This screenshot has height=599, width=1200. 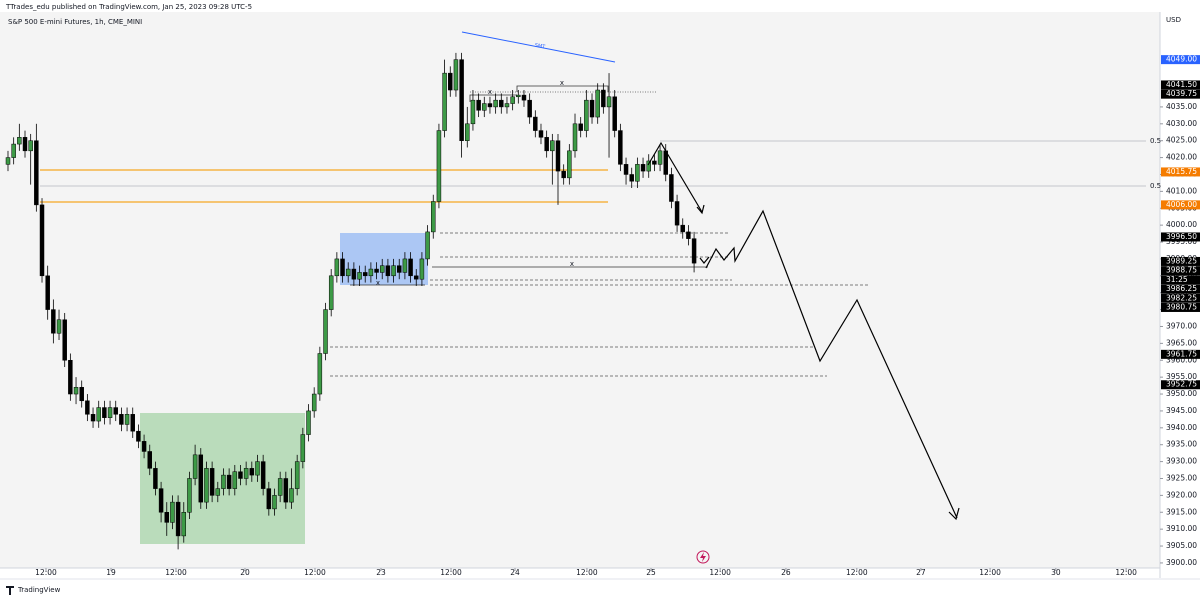 What do you see at coordinates (1177, 279) in the screenshot?
I see `countdown: 31:25` at bounding box center [1177, 279].